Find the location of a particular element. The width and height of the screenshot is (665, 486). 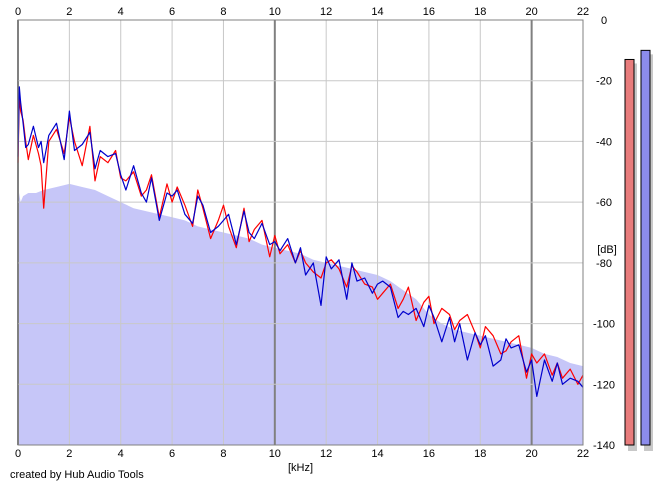

x-axis-label: [kHz] is located at coordinates (300, 468).